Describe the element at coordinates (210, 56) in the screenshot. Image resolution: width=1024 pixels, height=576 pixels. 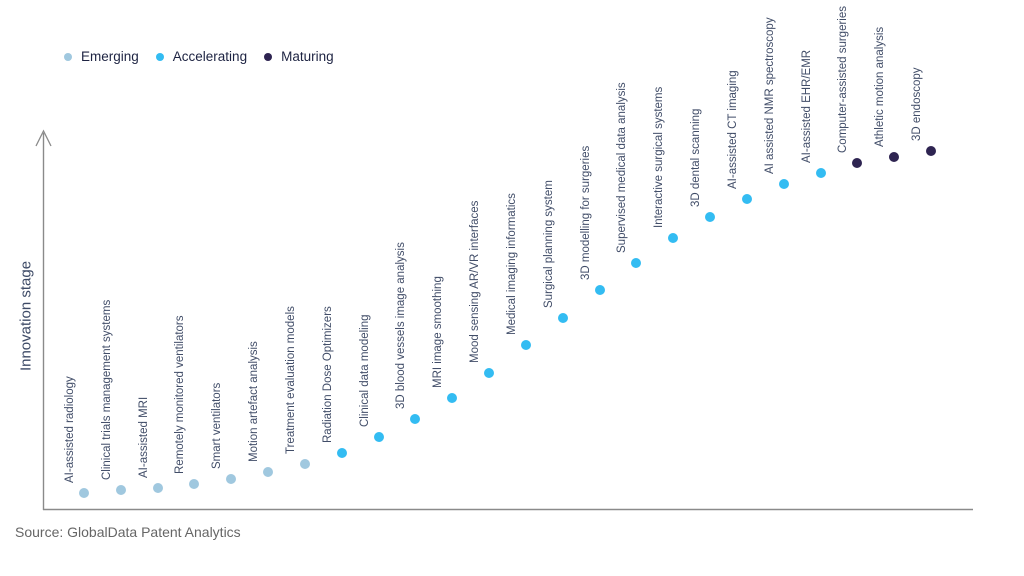
I see `legend-label-accelerating: Accelerating` at that location.